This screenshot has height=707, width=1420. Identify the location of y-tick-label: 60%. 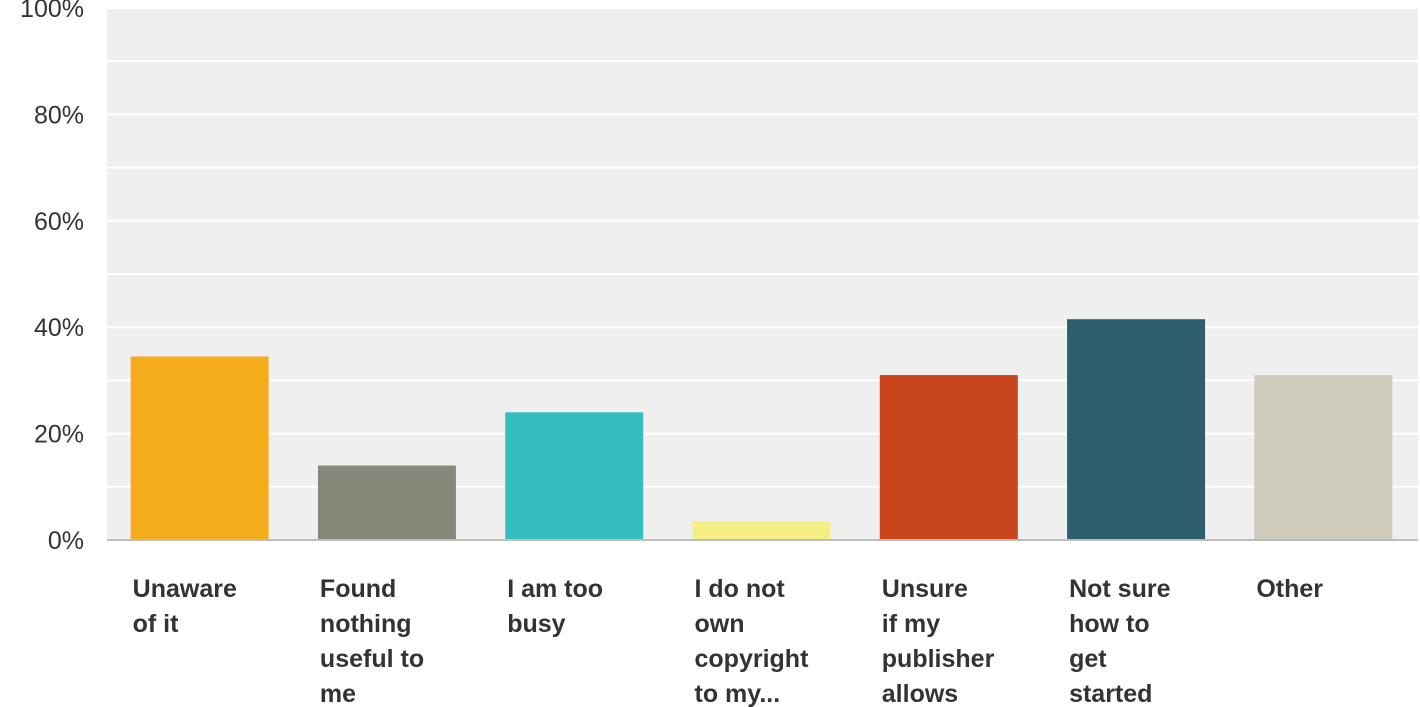
(59, 222).